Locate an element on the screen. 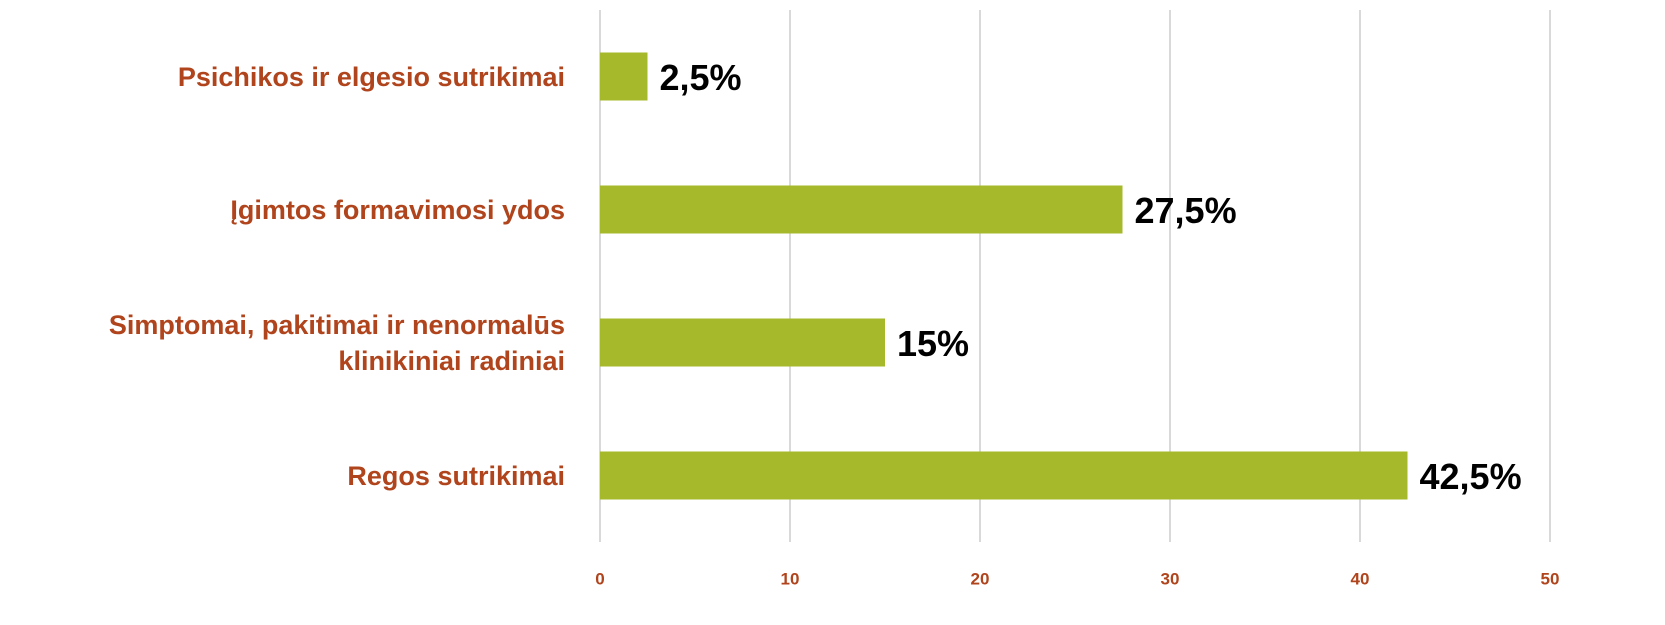 The image size is (1665, 625). x-tick-label: 30 is located at coordinates (1170, 578).